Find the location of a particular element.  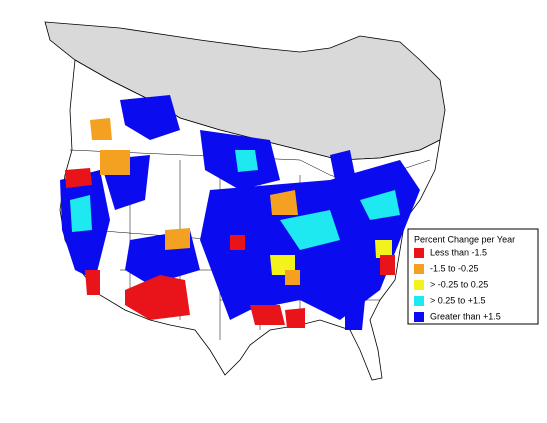

legend-title: Percent Change per Year is located at coordinates (464, 239).